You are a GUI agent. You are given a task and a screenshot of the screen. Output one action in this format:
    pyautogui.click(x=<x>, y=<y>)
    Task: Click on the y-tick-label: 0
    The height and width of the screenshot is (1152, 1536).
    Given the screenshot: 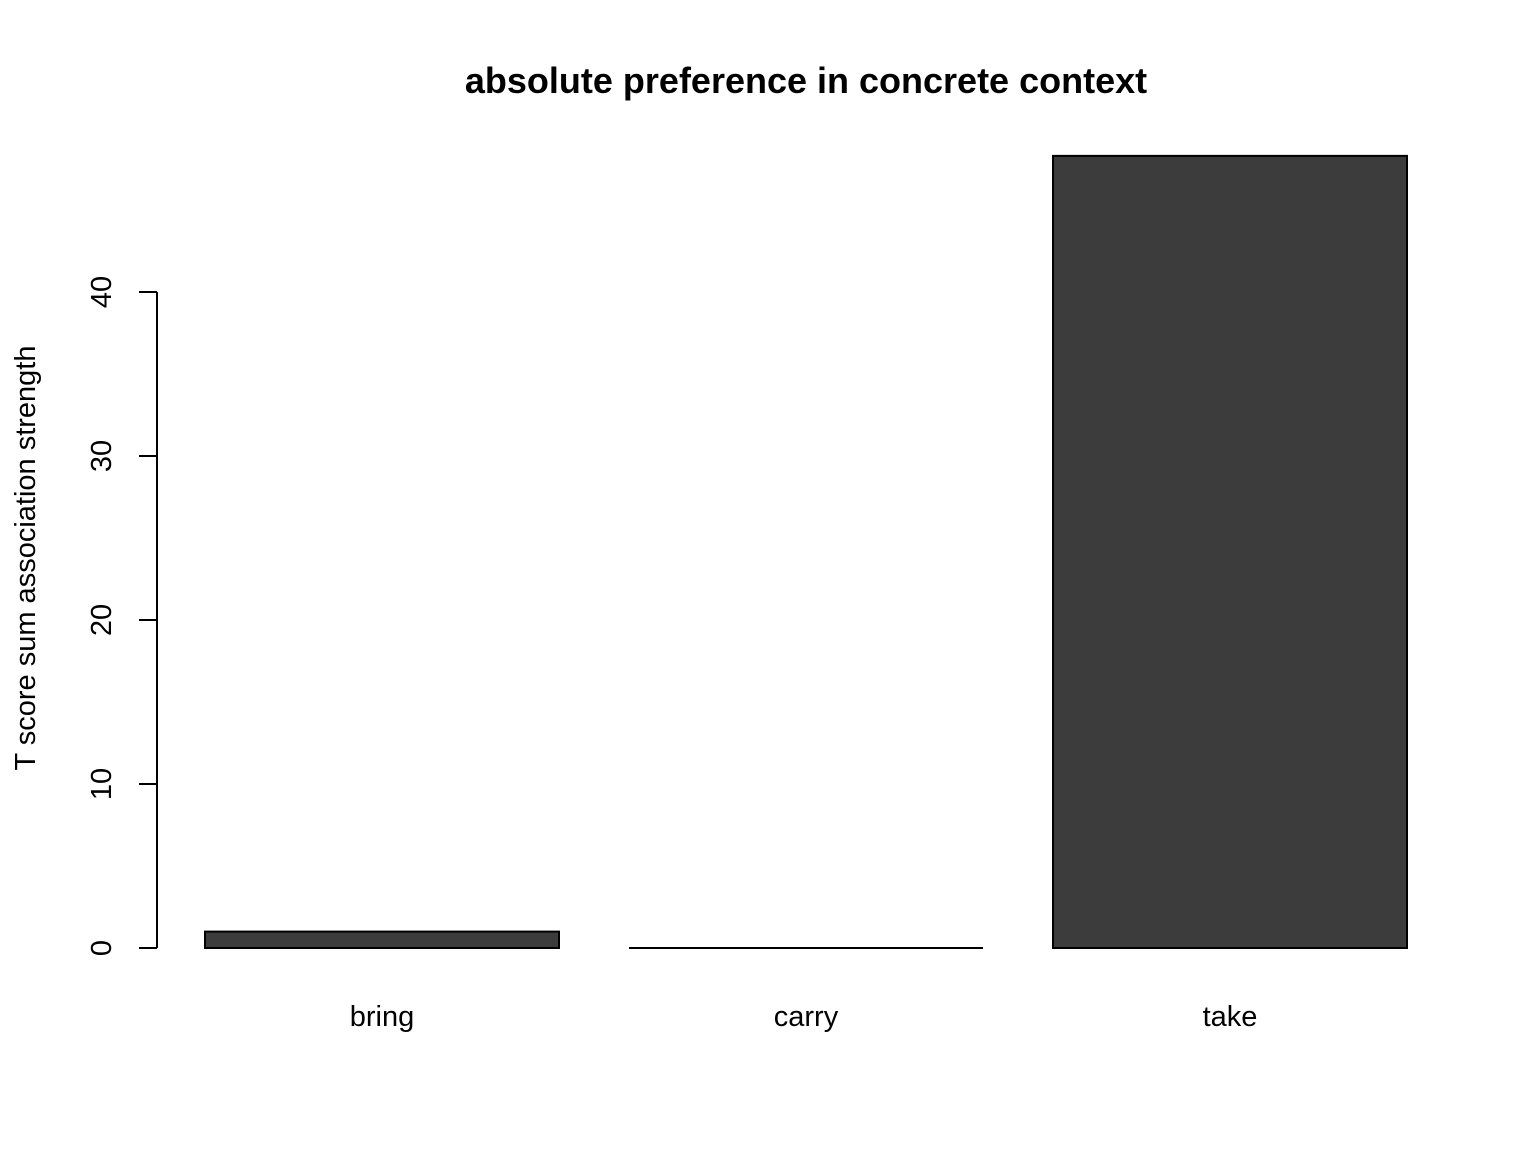 What is the action you would take?
    pyautogui.click(x=102, y=948)
    